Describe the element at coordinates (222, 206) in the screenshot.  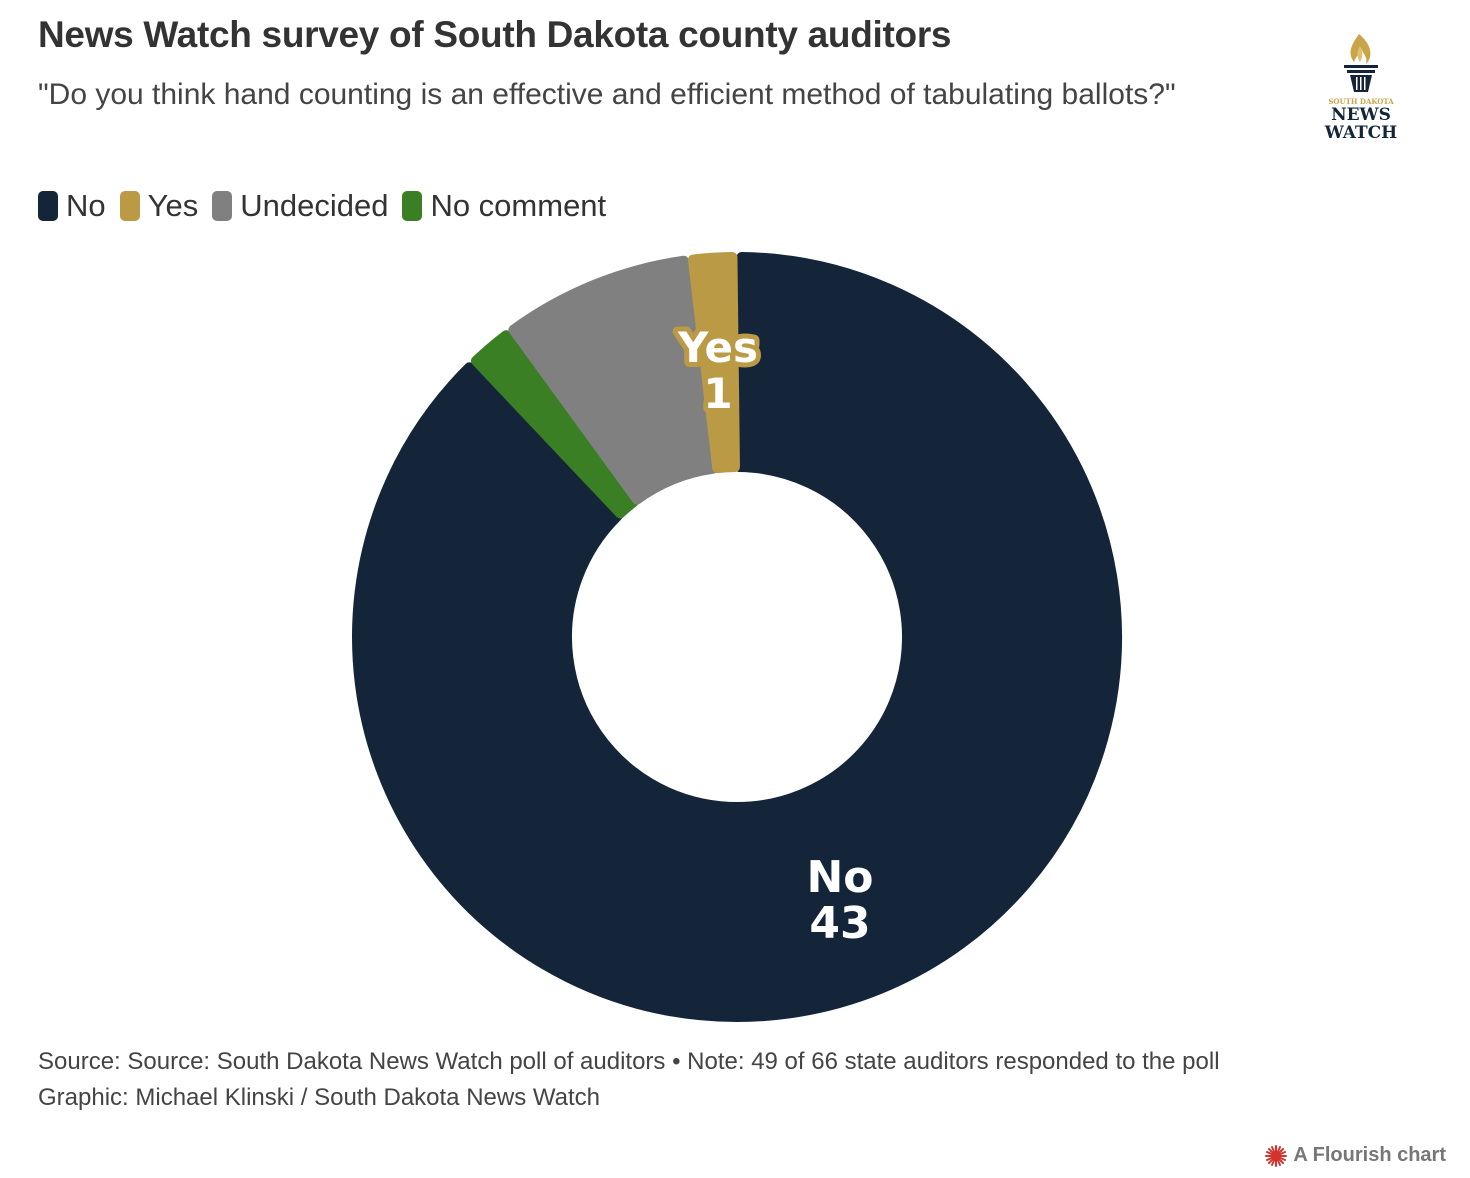
I see `legend-swatch-undecided` at that location.